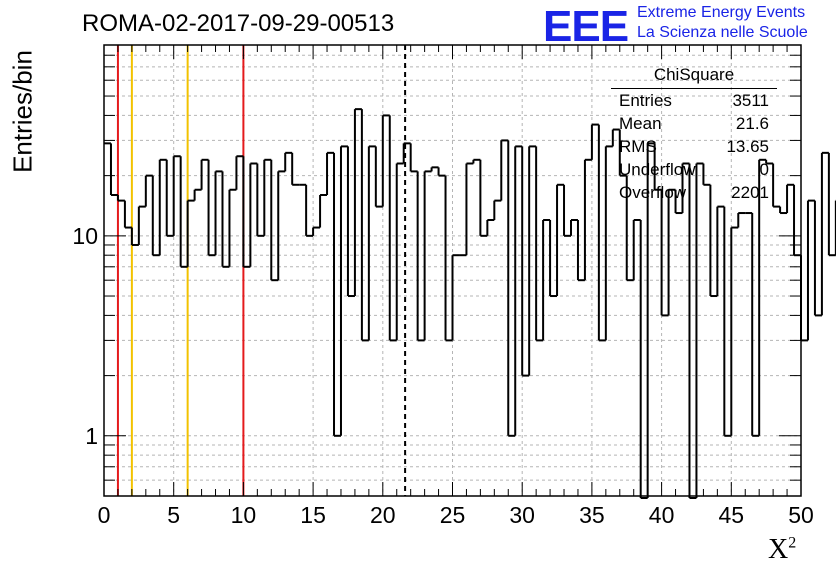 The width and height of the screenshot is (836, 572). What do you see at coordinates (383, 515) in the screenshot?
I see `x-tick-label: 20` at bounding box center [383, 515].